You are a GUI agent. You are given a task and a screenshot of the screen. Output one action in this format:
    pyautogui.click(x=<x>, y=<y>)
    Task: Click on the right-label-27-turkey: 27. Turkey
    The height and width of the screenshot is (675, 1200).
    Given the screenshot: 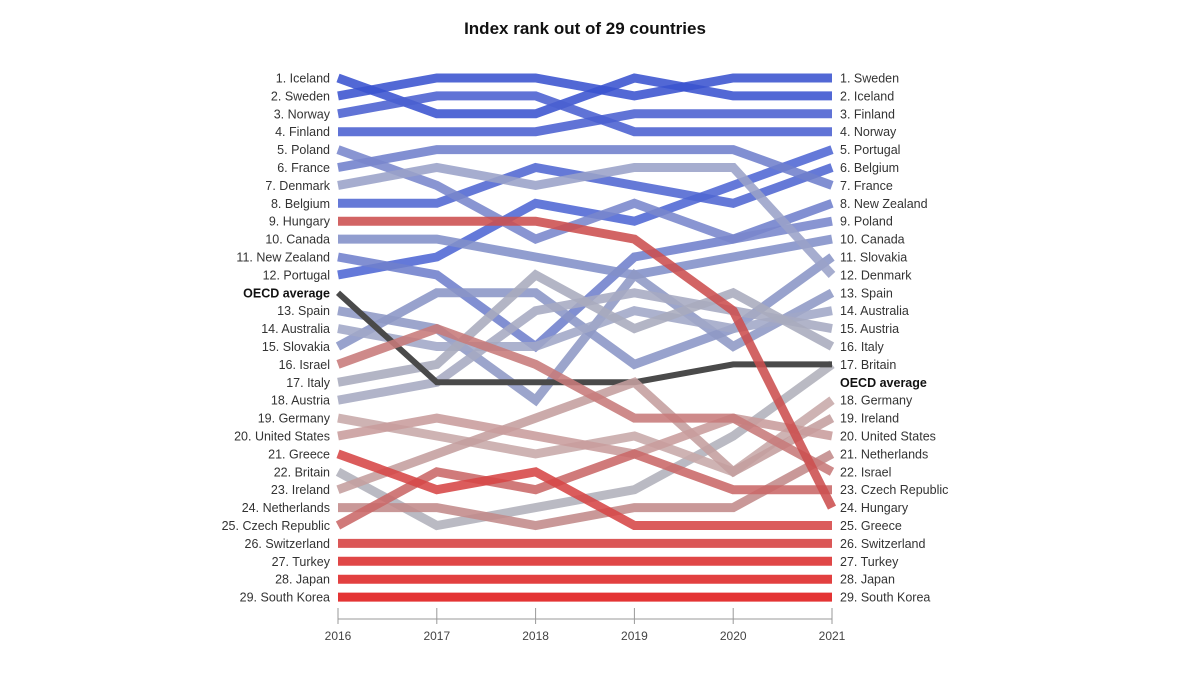 What is the action you would take?
    pyautogui.click(x=869, y=562)
    